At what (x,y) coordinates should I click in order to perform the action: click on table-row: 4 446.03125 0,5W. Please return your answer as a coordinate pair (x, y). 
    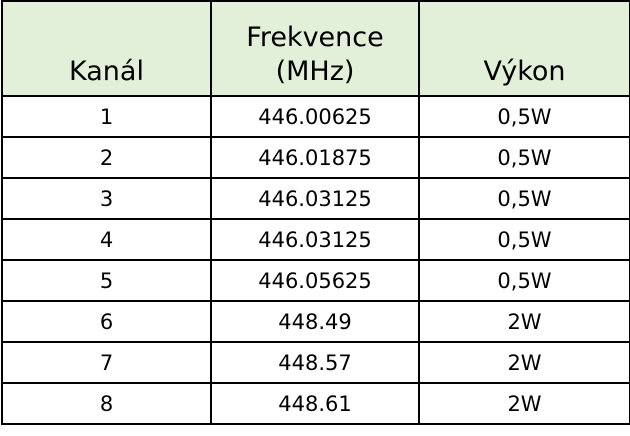
    Looking at the image, I should click on (315, 239).